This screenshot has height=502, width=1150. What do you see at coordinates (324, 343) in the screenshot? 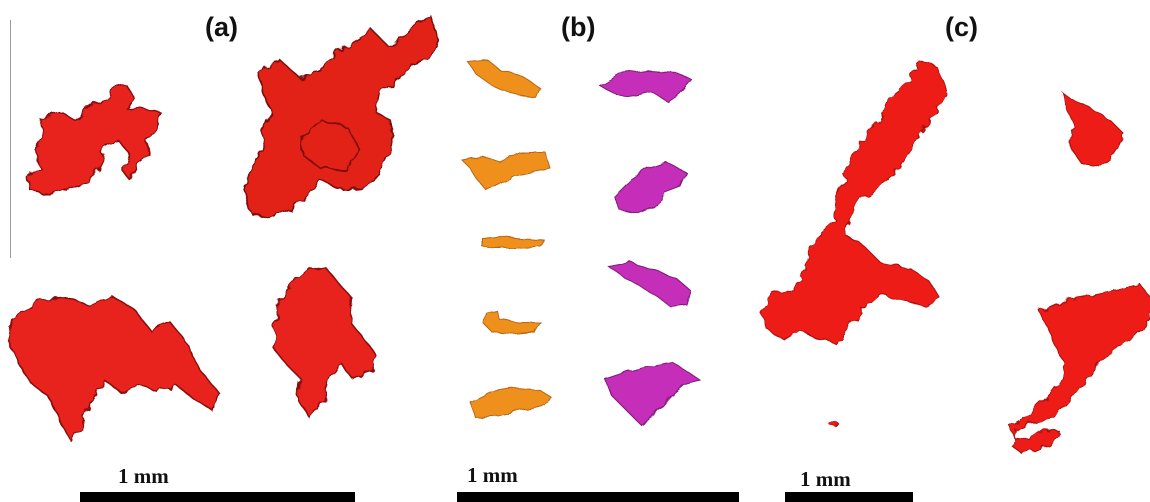
I see `particle-a4` at bounding box center [324, 343].